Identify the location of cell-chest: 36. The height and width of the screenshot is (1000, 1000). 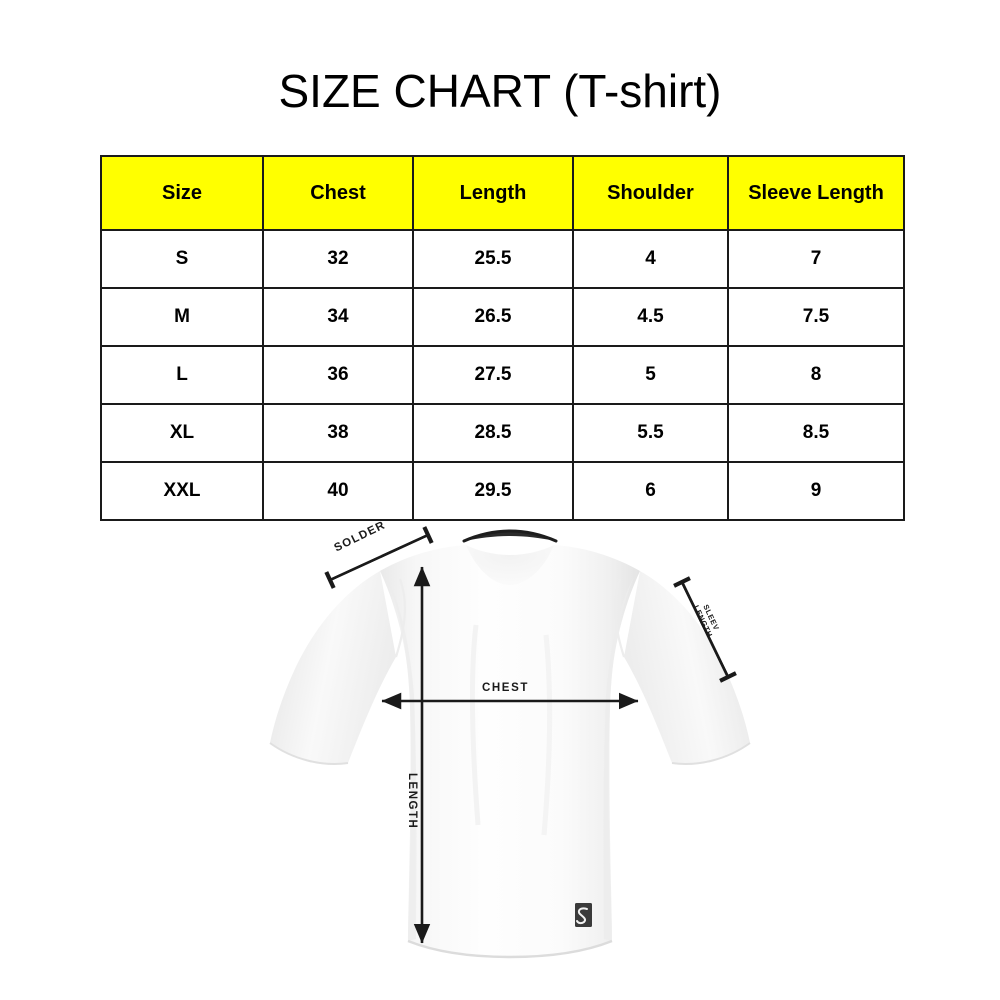
(338, 375).